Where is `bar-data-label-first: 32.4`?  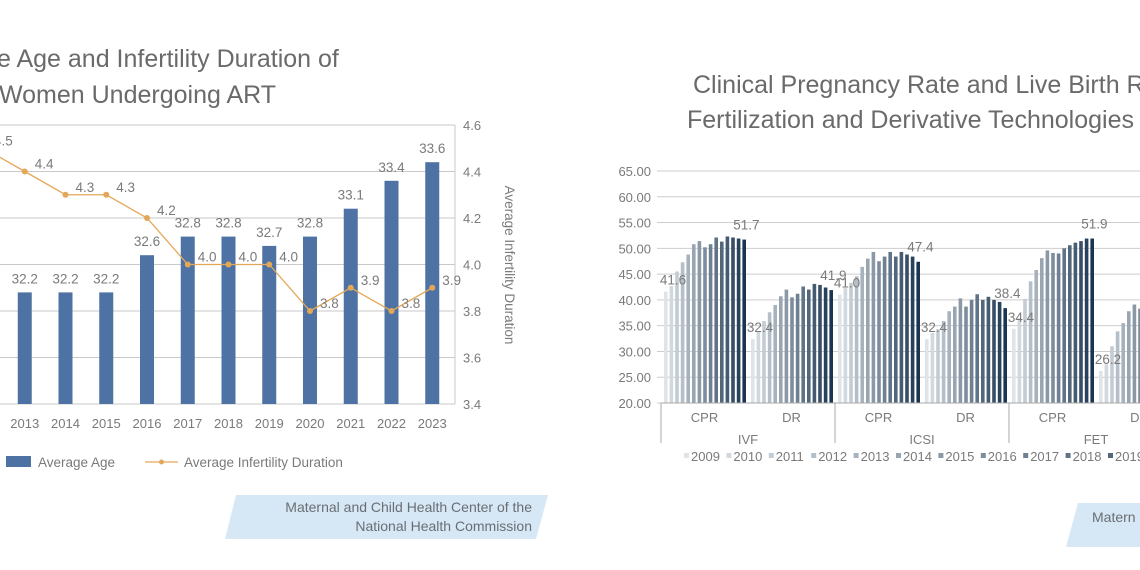 bar-data-label-first: 32.4 is located at coordinates (760, 327).